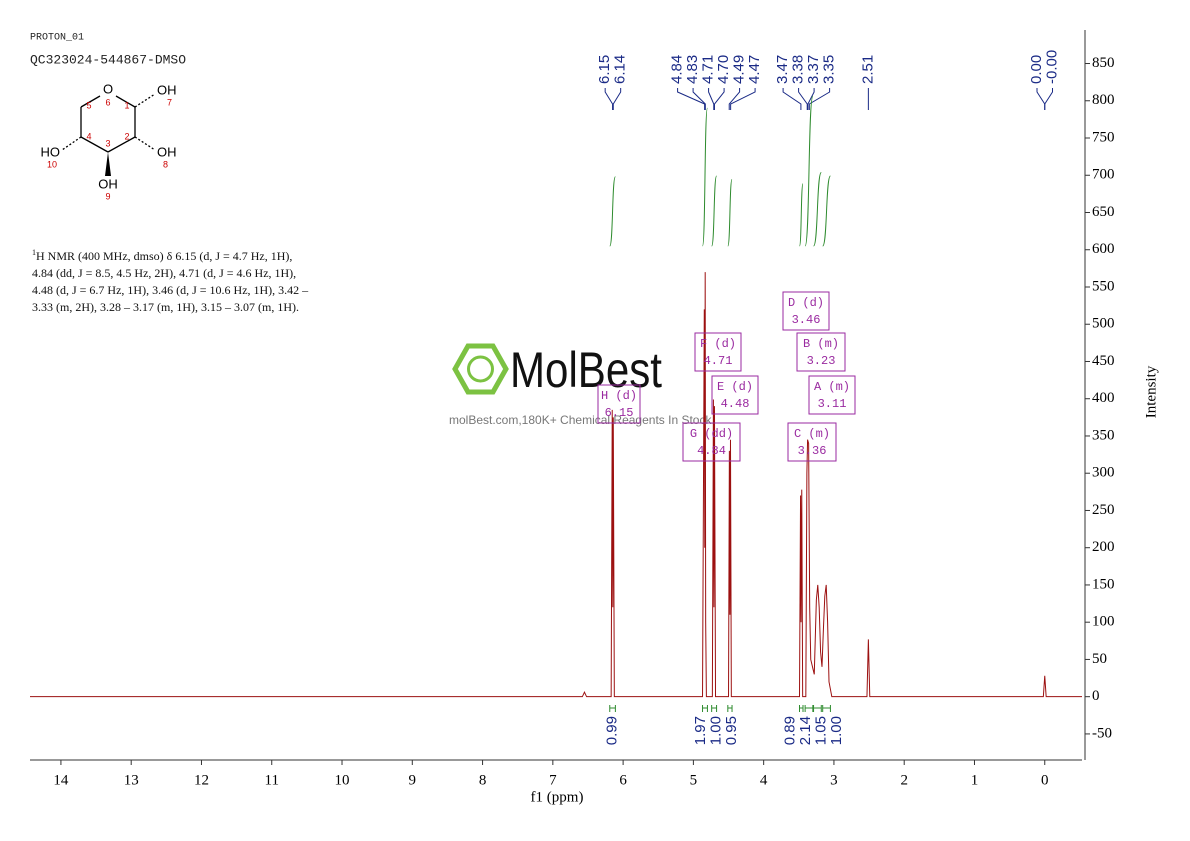  I want to click on atom-number: 6, so click(107, 102).